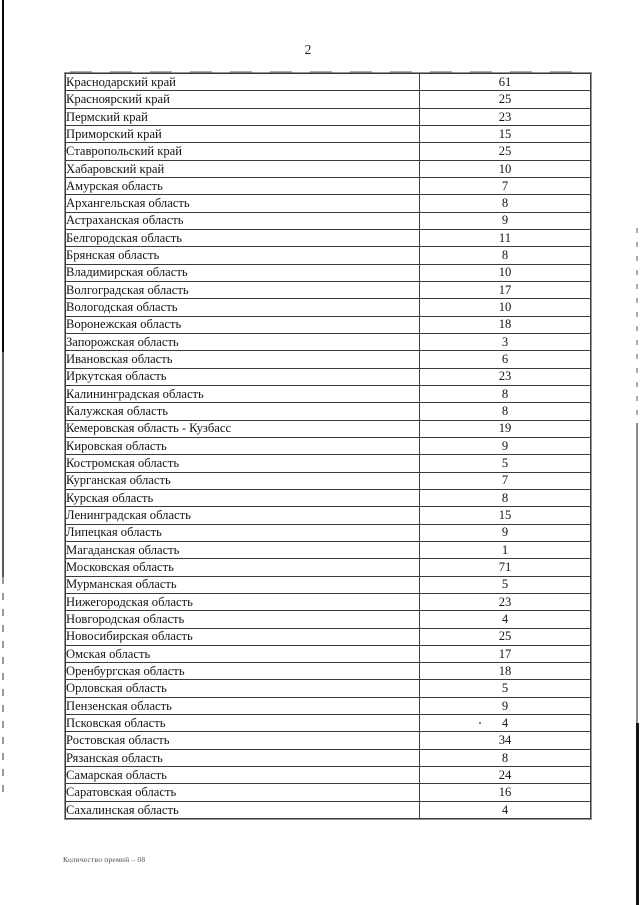 The height and width of the screenshot is (905, 640). I want to click on table-row: Новосибирская область 25, so click(328, 636).